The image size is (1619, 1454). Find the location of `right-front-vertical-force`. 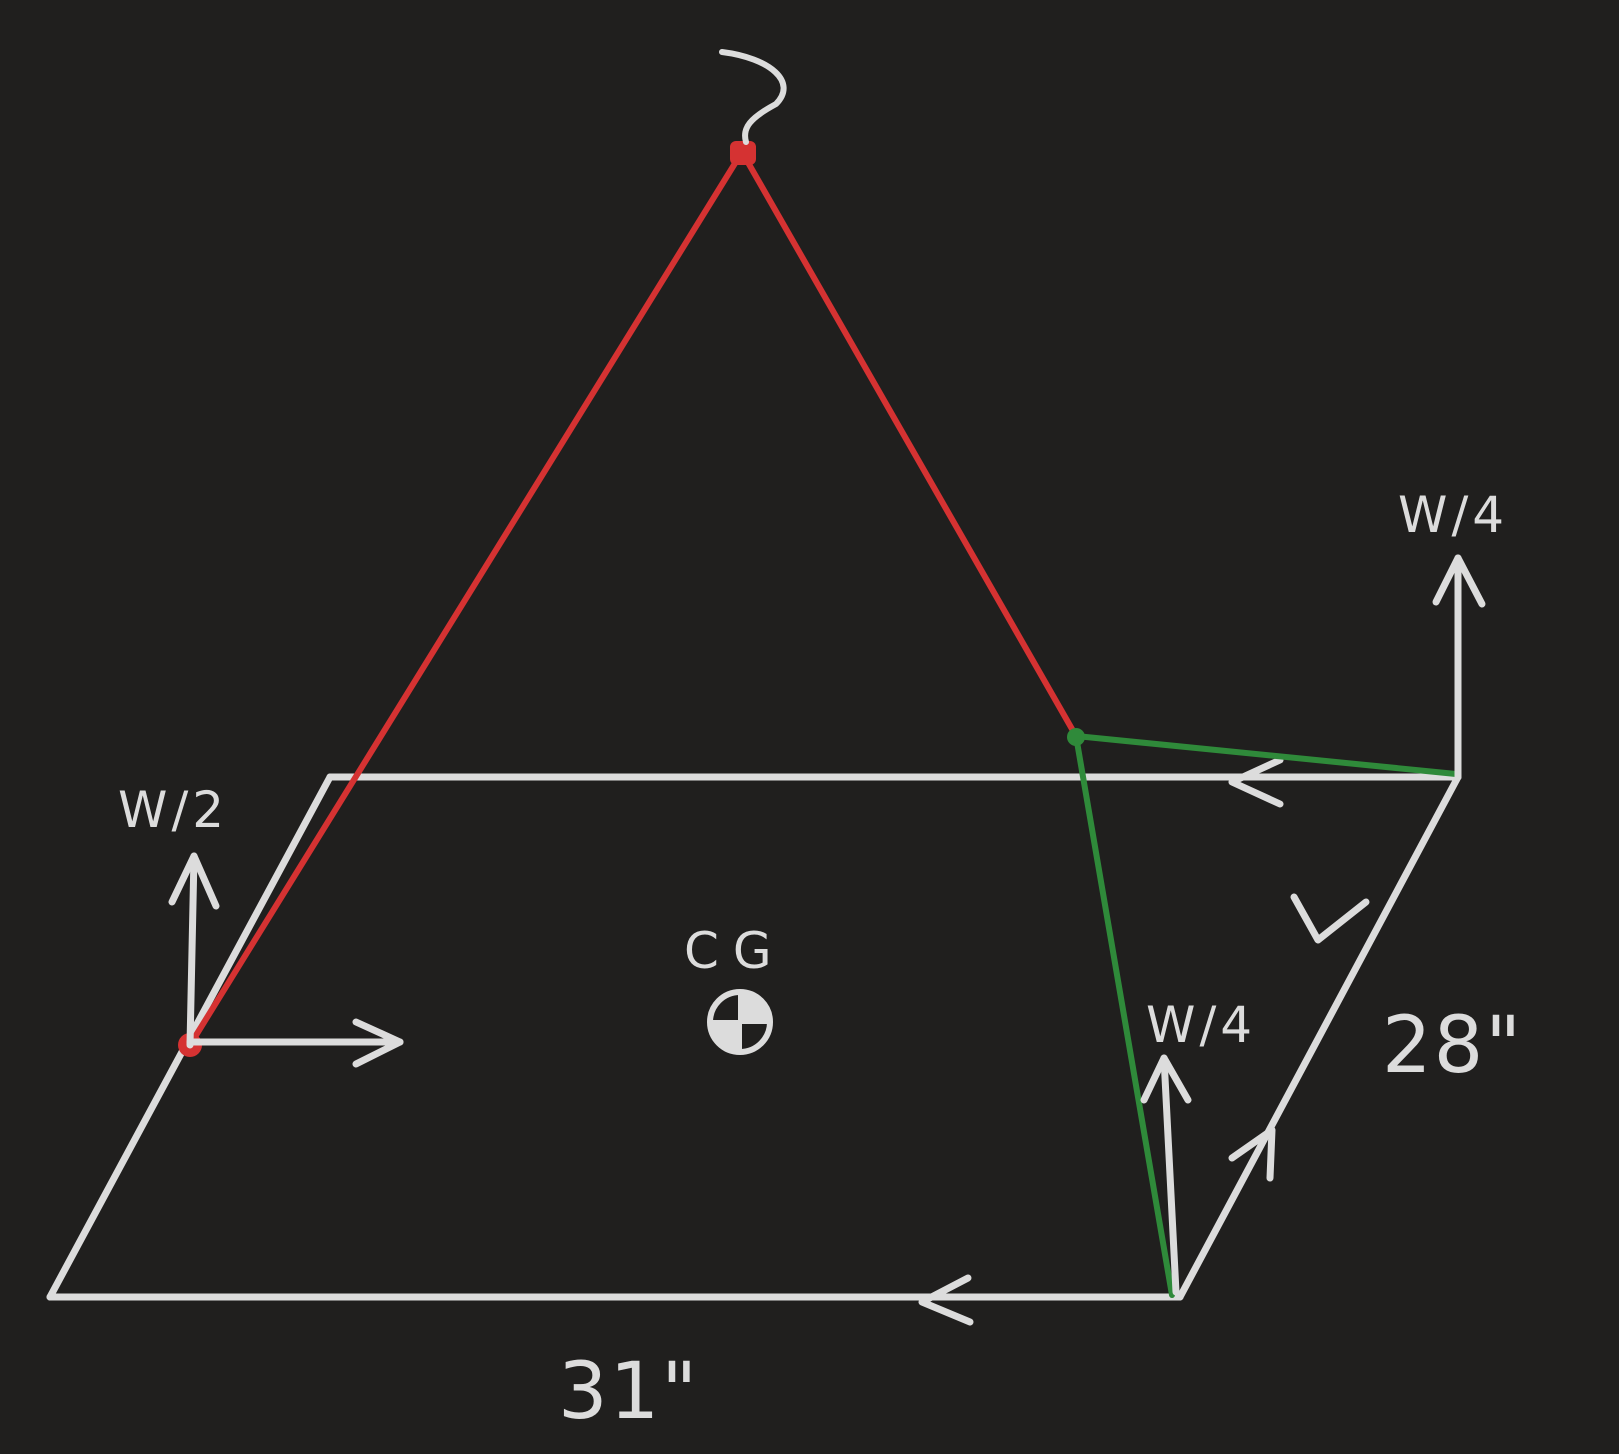

right-front-vertical-force is located at coordinates (1170, 1175).